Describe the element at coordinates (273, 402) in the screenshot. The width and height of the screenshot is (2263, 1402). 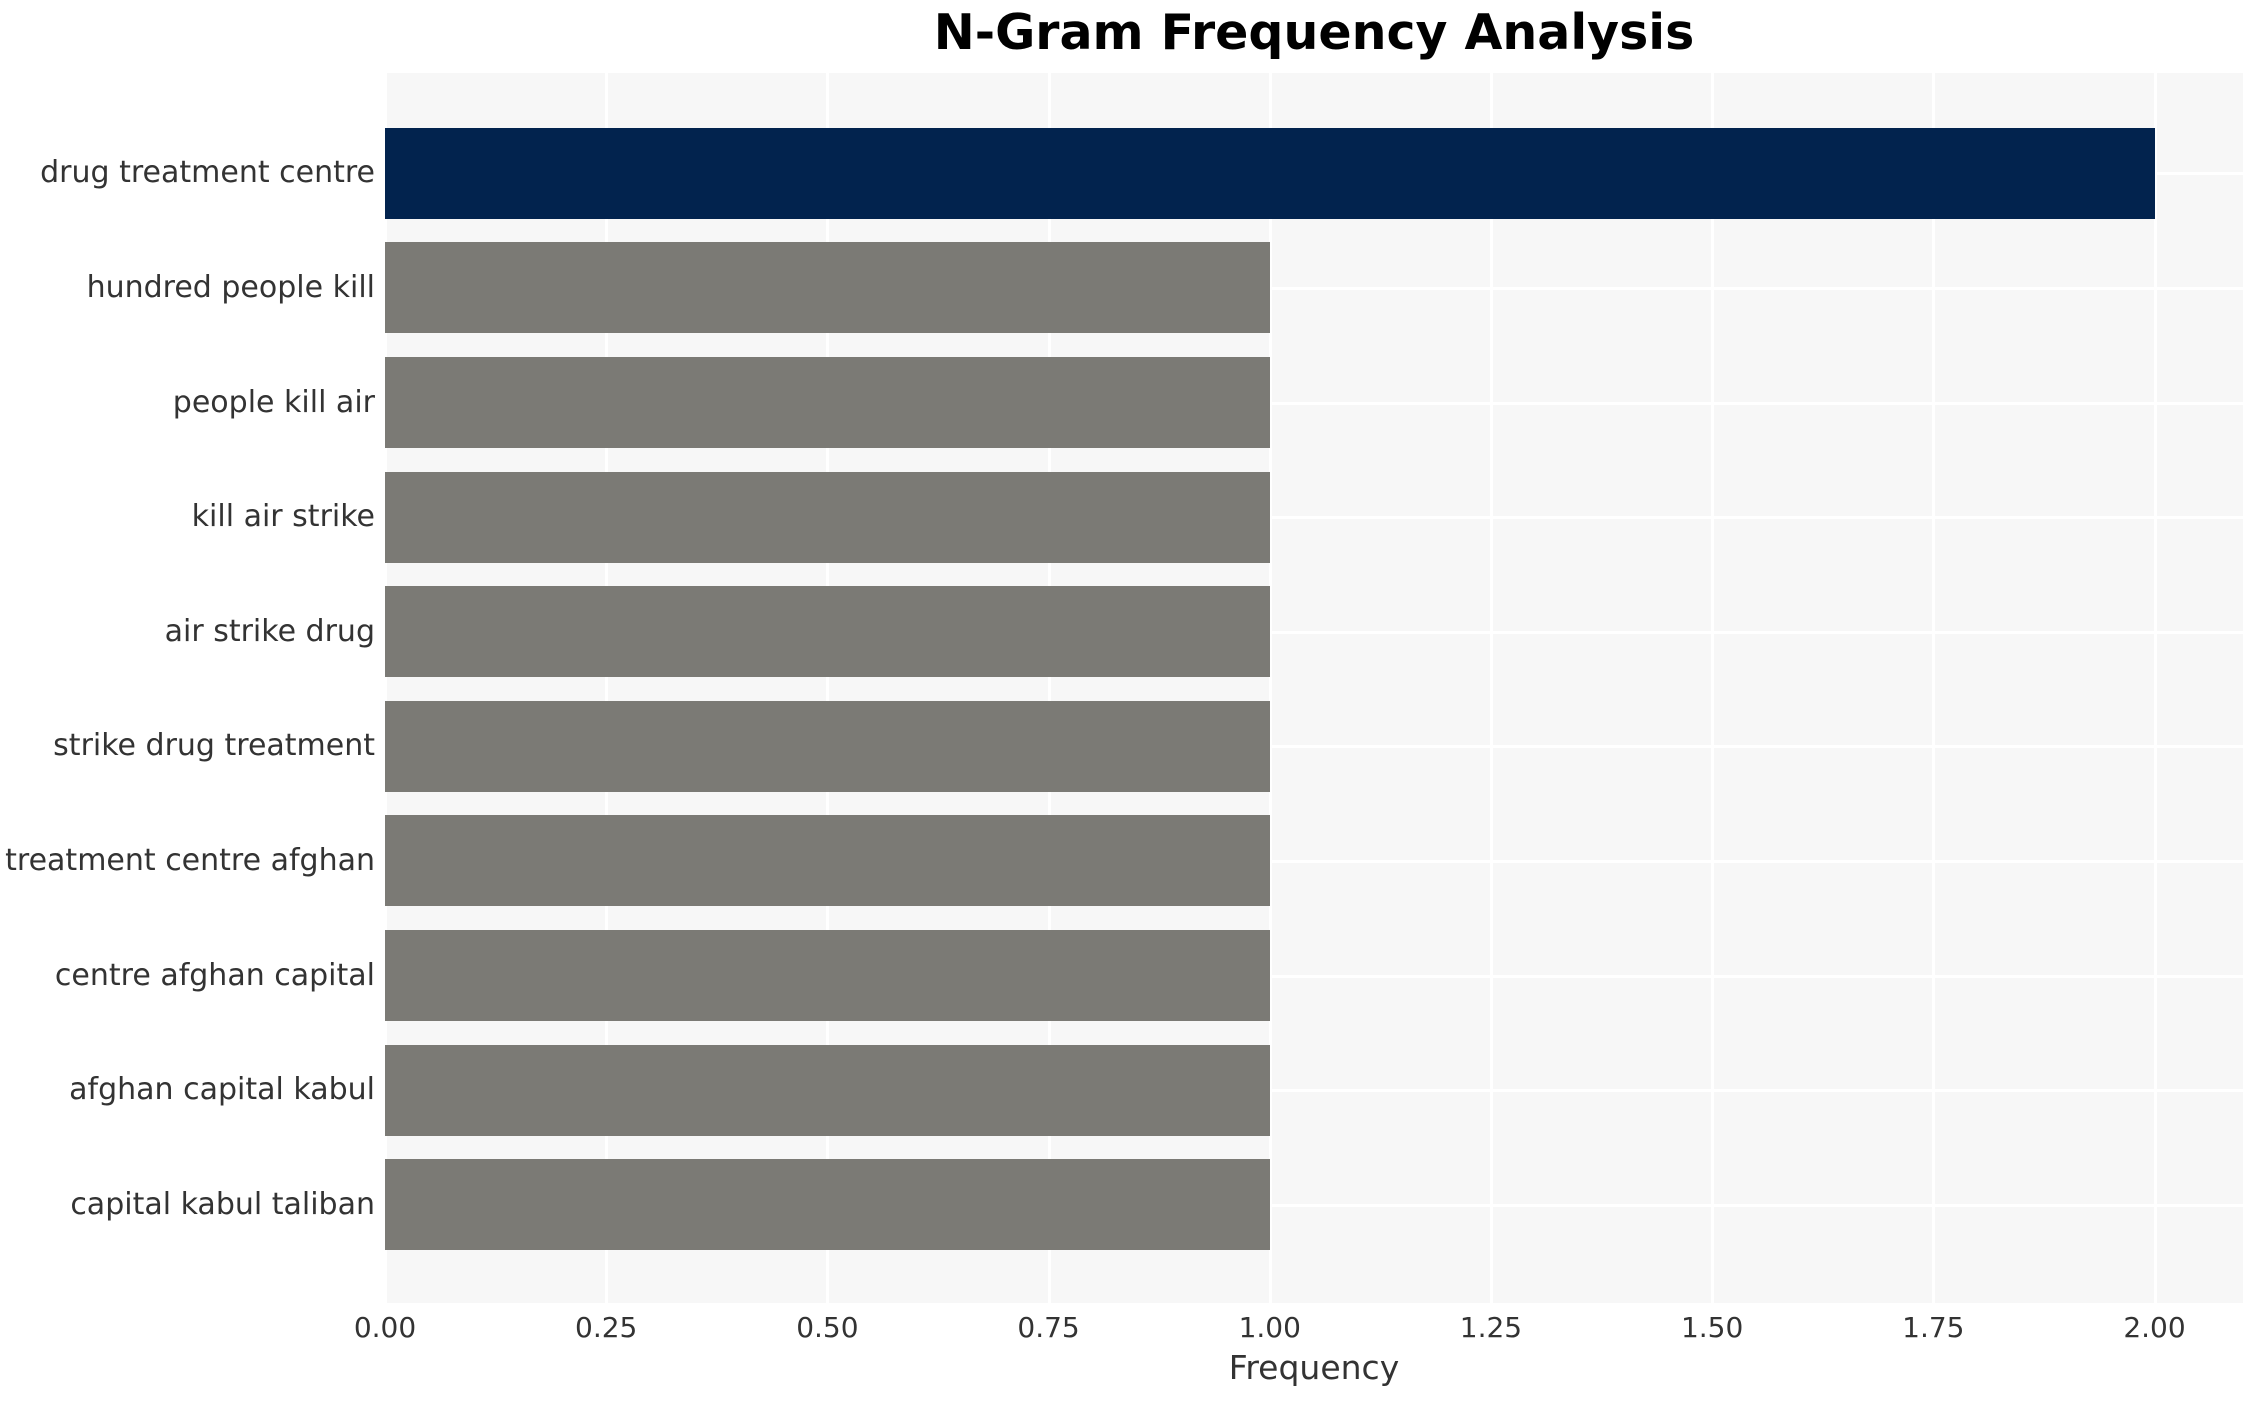
I see `y-axis-label: people kill air` at that location.